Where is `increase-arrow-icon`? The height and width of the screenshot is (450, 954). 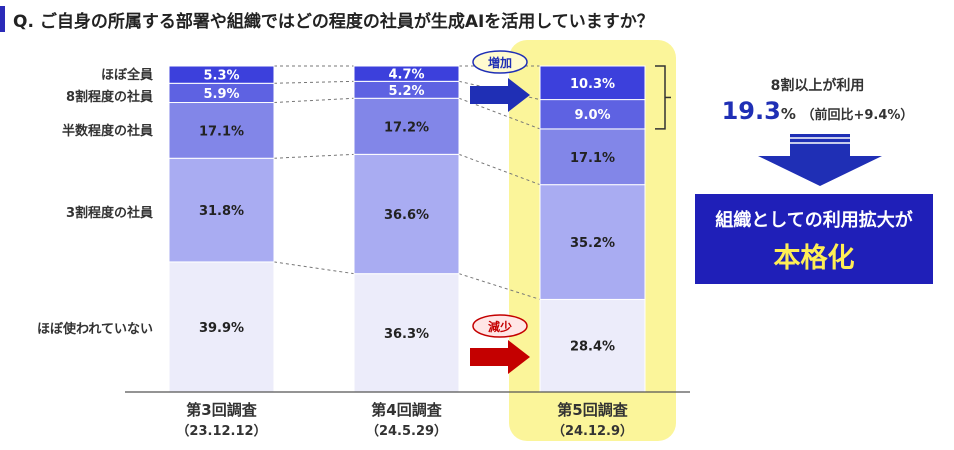 increase-arrow-icon is located at coordinates (500, 95).